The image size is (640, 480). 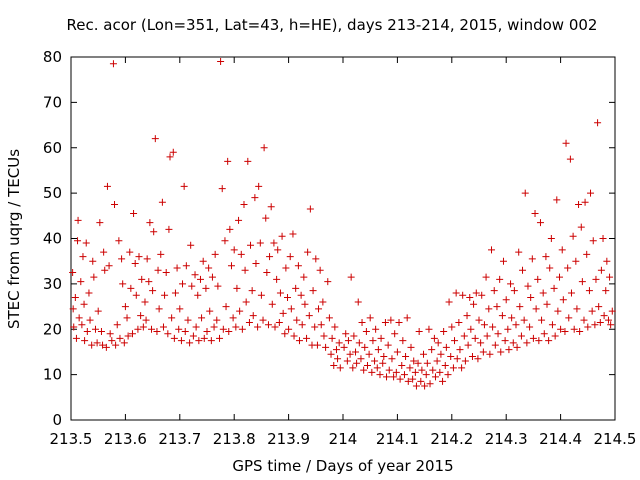 I want to click on x-tick-label: 214.1, so click(x=397, y=439).